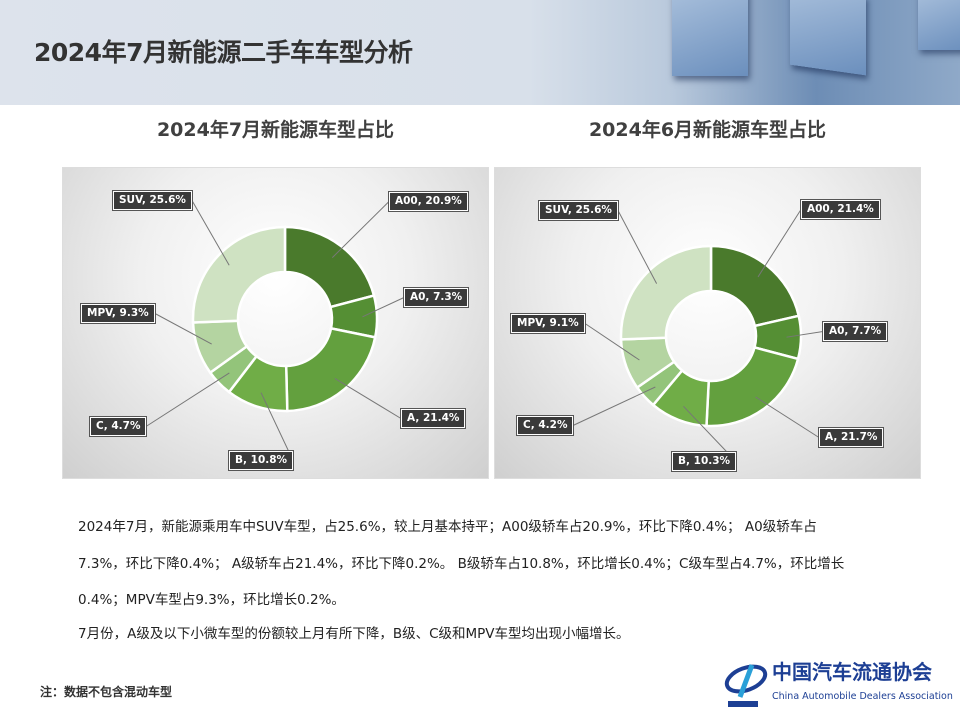 This screenshot has width=960, height=720. What do you see at coordinates (840, 209) in the screenshot?
I see `data-label-a00: A00, 21.4%` at bounding box center [840, 209].